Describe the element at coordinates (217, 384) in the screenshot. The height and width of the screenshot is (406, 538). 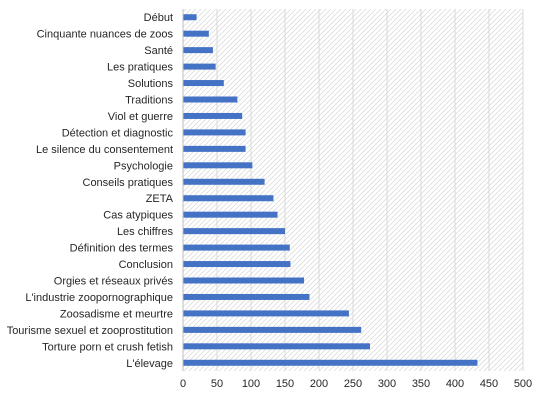
I see `x-tick-label: 50` at that location.